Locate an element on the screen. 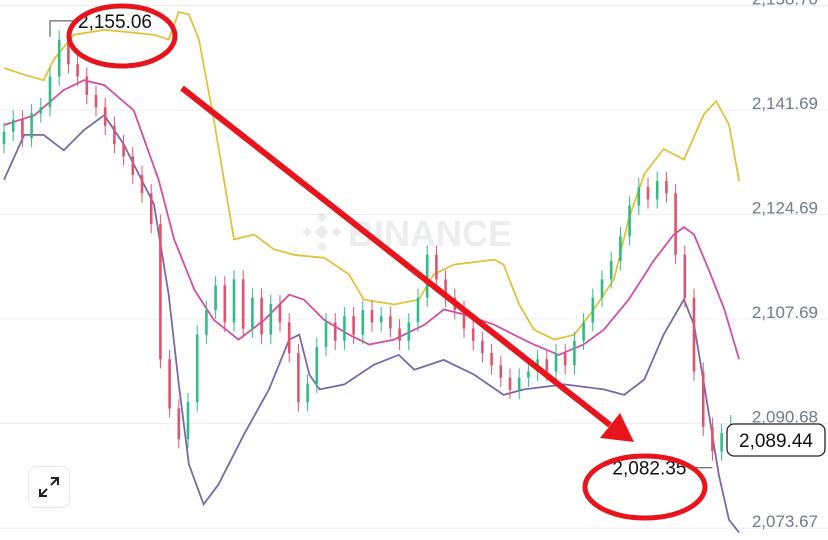 The width and height of the screenshot is (828, 540). binance-logo-icon is located at coordinates (322, 232).